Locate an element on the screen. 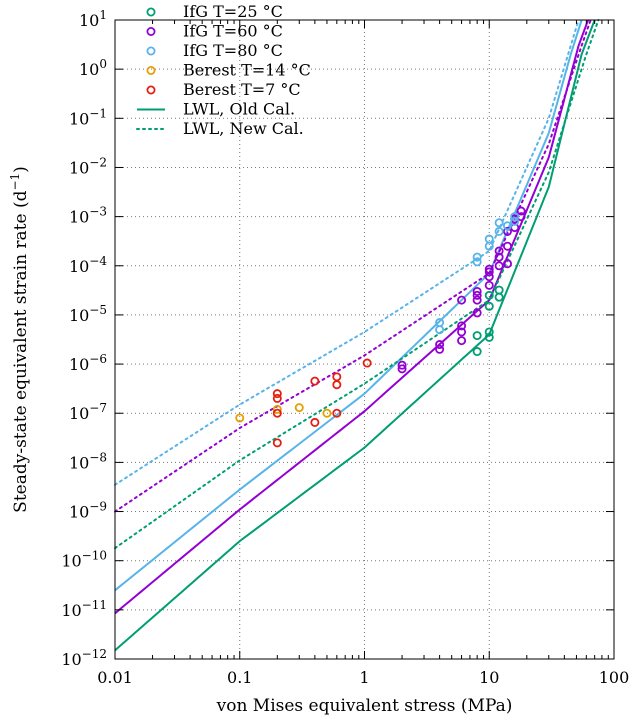 Image resolution: width=633 pixels, height=720 pixels. y-tick-label: 10⁻⁴ is located at coordinates (88, 265).